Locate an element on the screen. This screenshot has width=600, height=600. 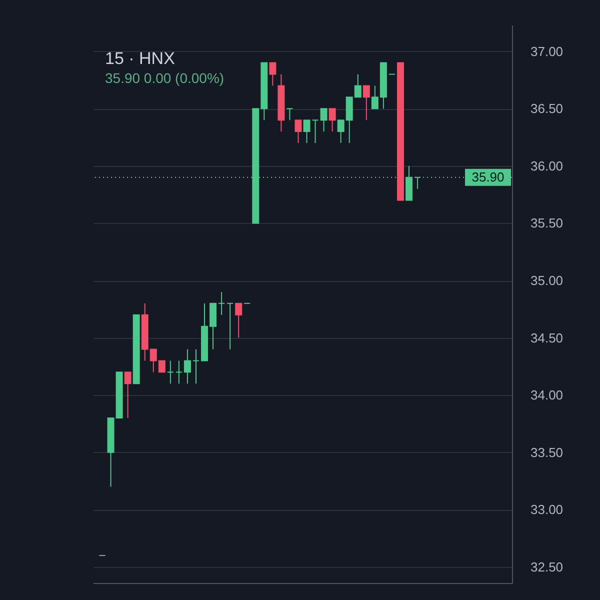
text: 35.90 0.00 (0.00%) is located at coordinates (164, 78).